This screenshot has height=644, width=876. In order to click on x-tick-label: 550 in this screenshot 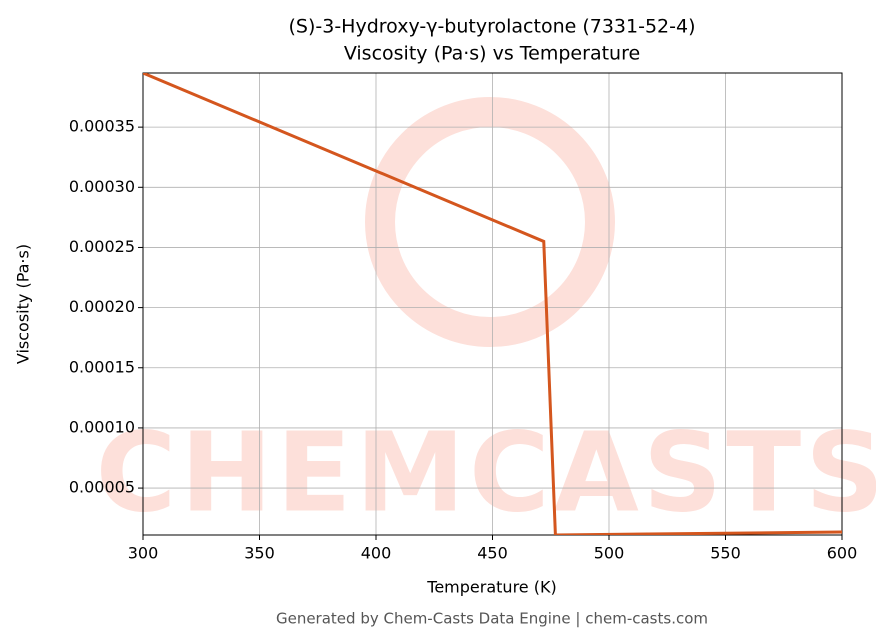, I will do `click(725, 553)`.